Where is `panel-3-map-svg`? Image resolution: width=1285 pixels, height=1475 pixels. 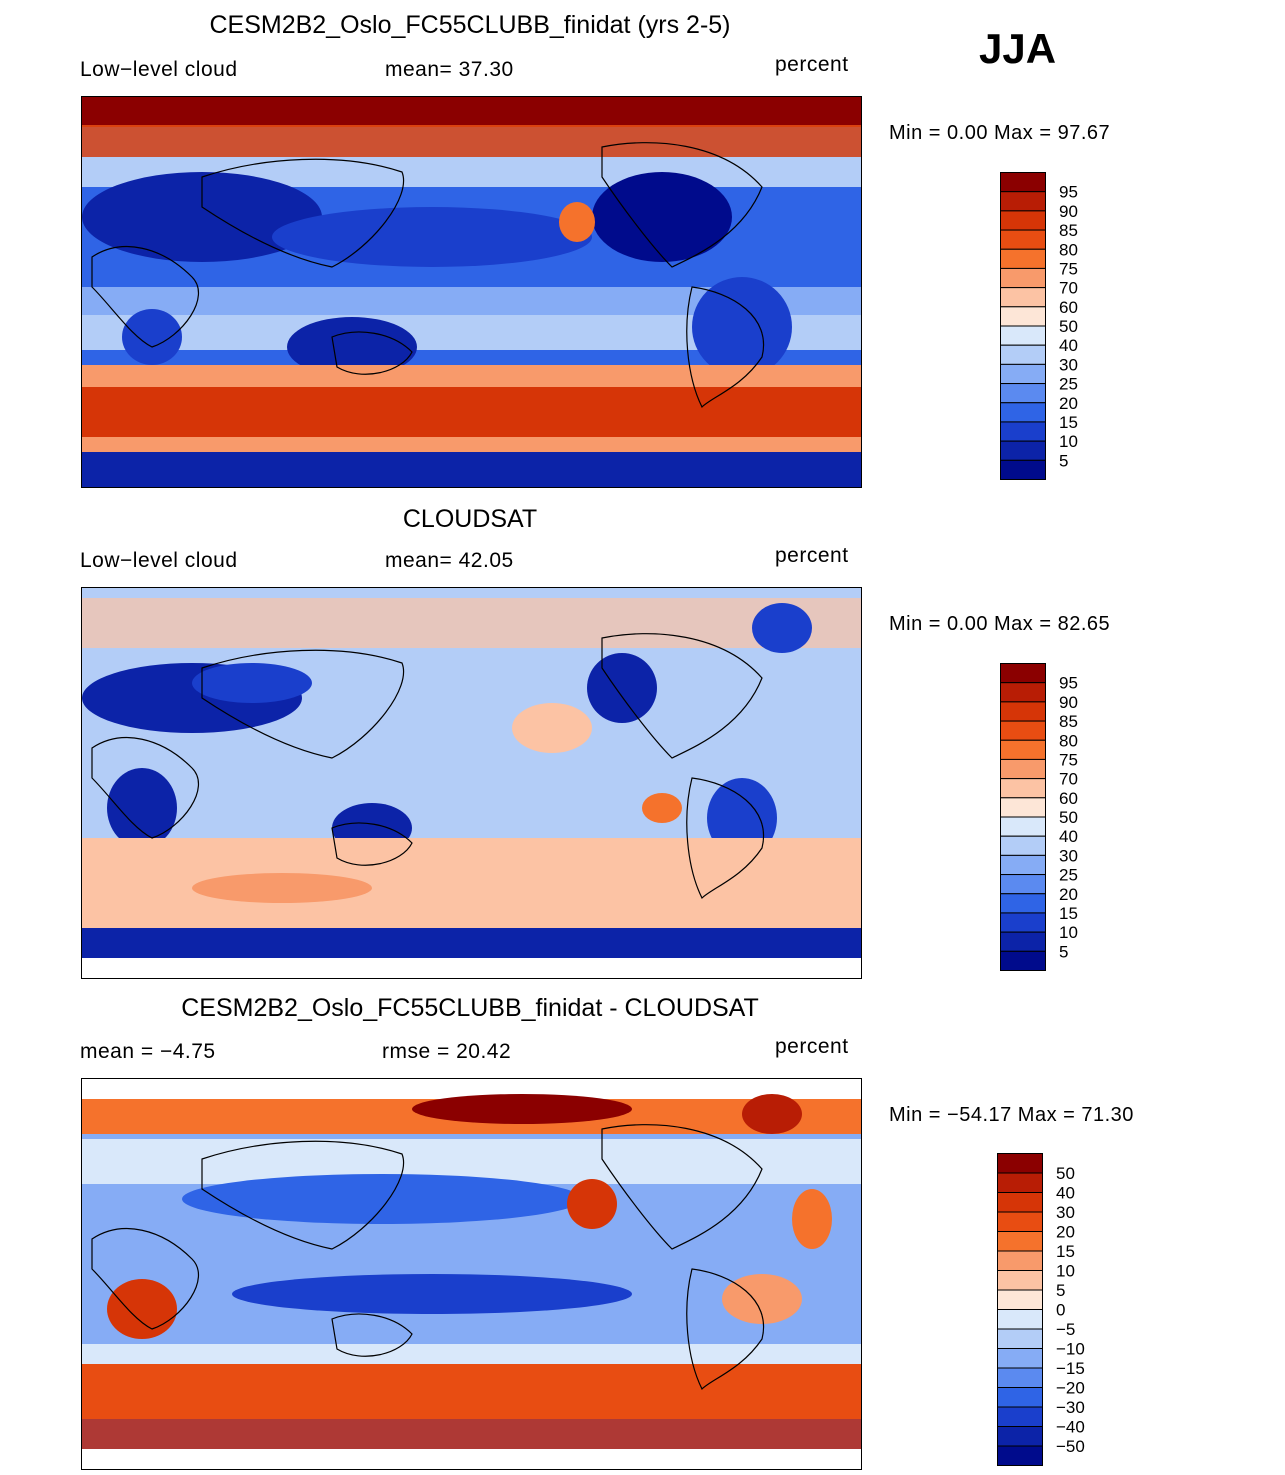
panel-3-map-svg is located at coordinates (471, 1271).